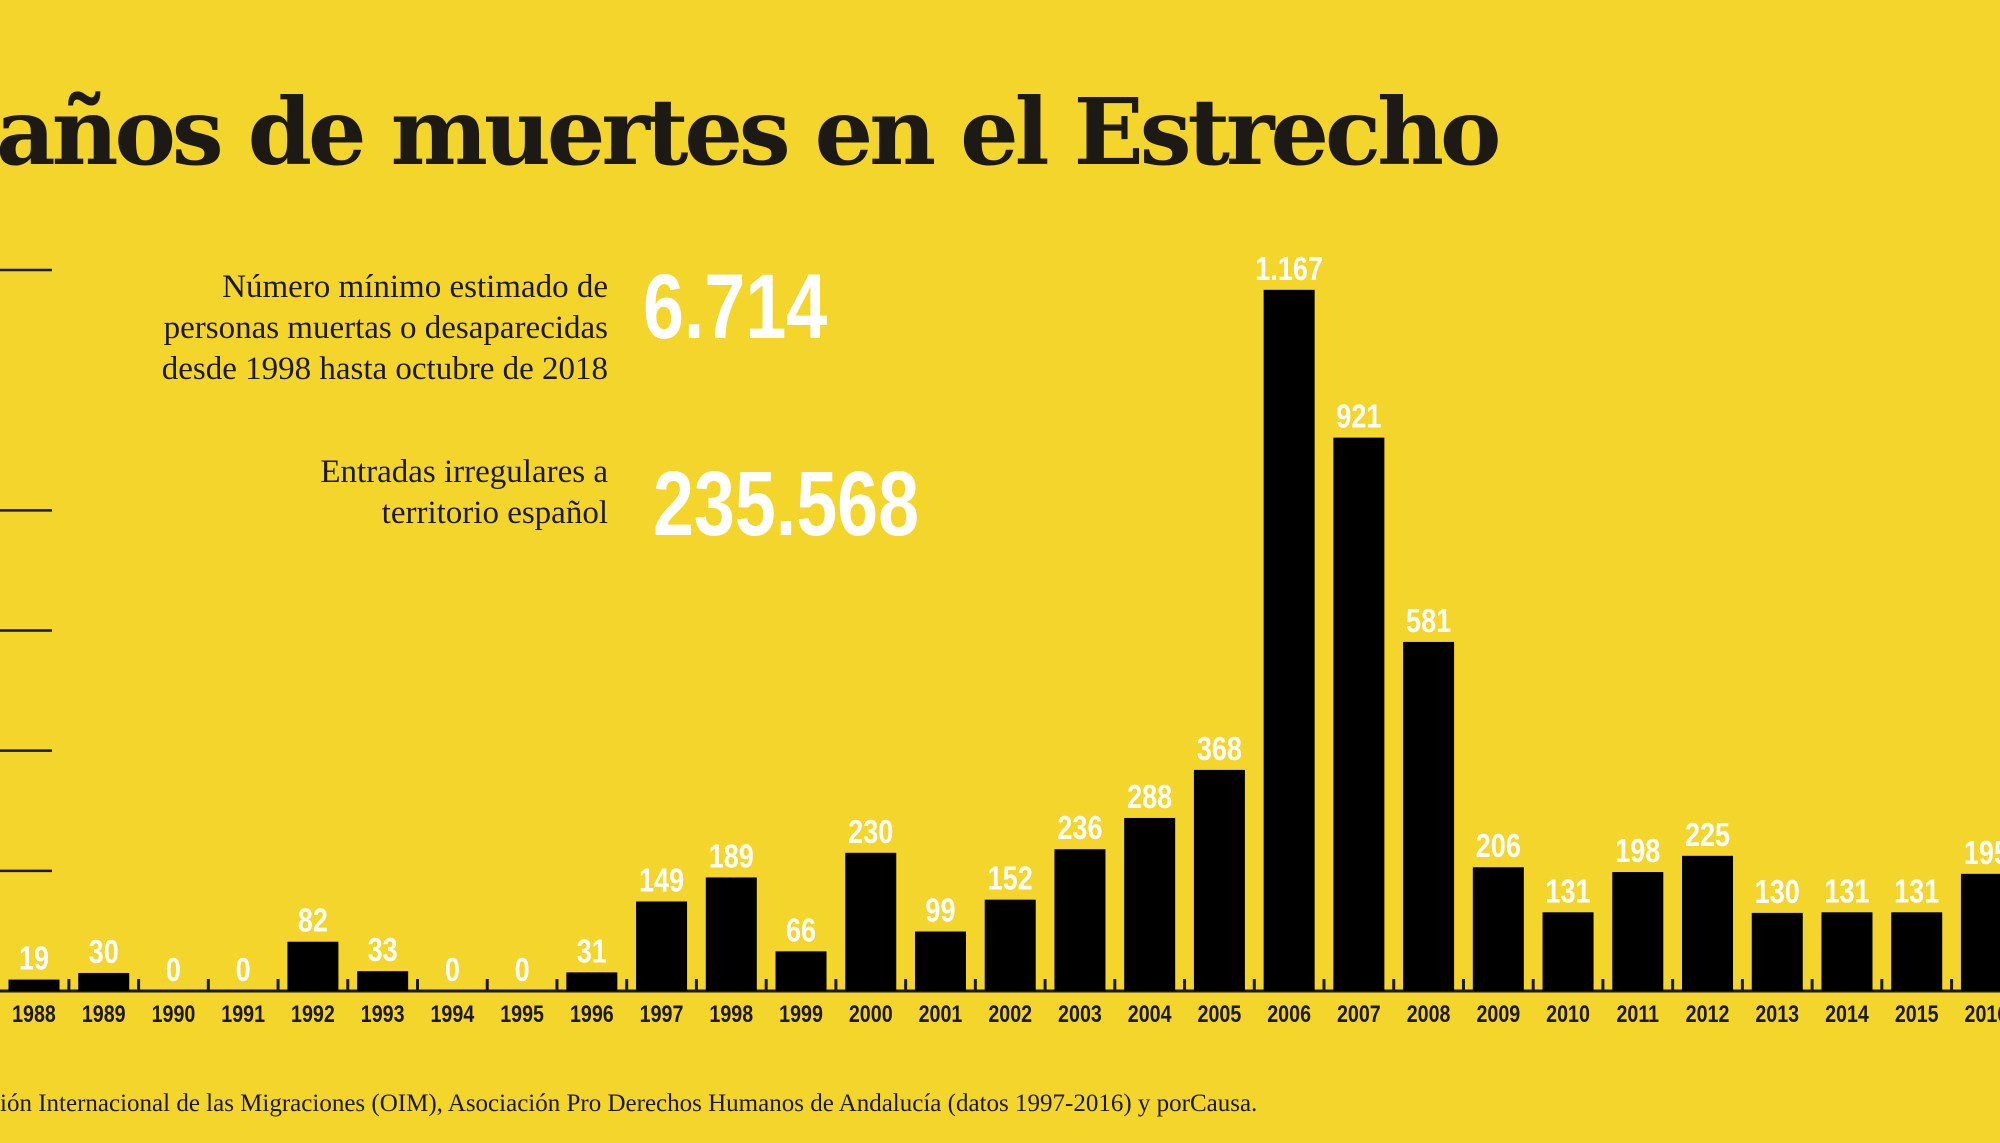 The width and height of the screenshot is (2000, 1143). Describe the element at coordinates (1358, 417) in the screenshot. I see `value-label-2007: 921` at that location.